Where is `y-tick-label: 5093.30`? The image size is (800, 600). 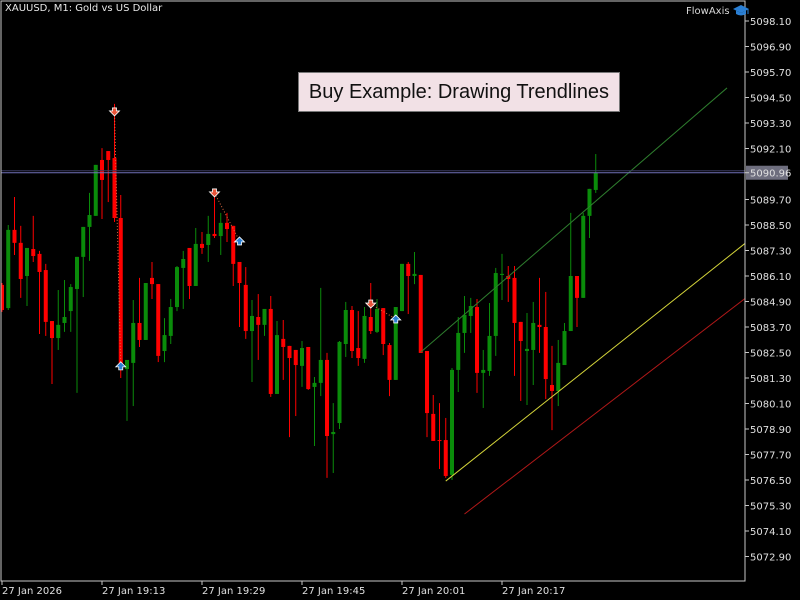 y-tick-label: 5093.30 is located at coordinates (770, 124).